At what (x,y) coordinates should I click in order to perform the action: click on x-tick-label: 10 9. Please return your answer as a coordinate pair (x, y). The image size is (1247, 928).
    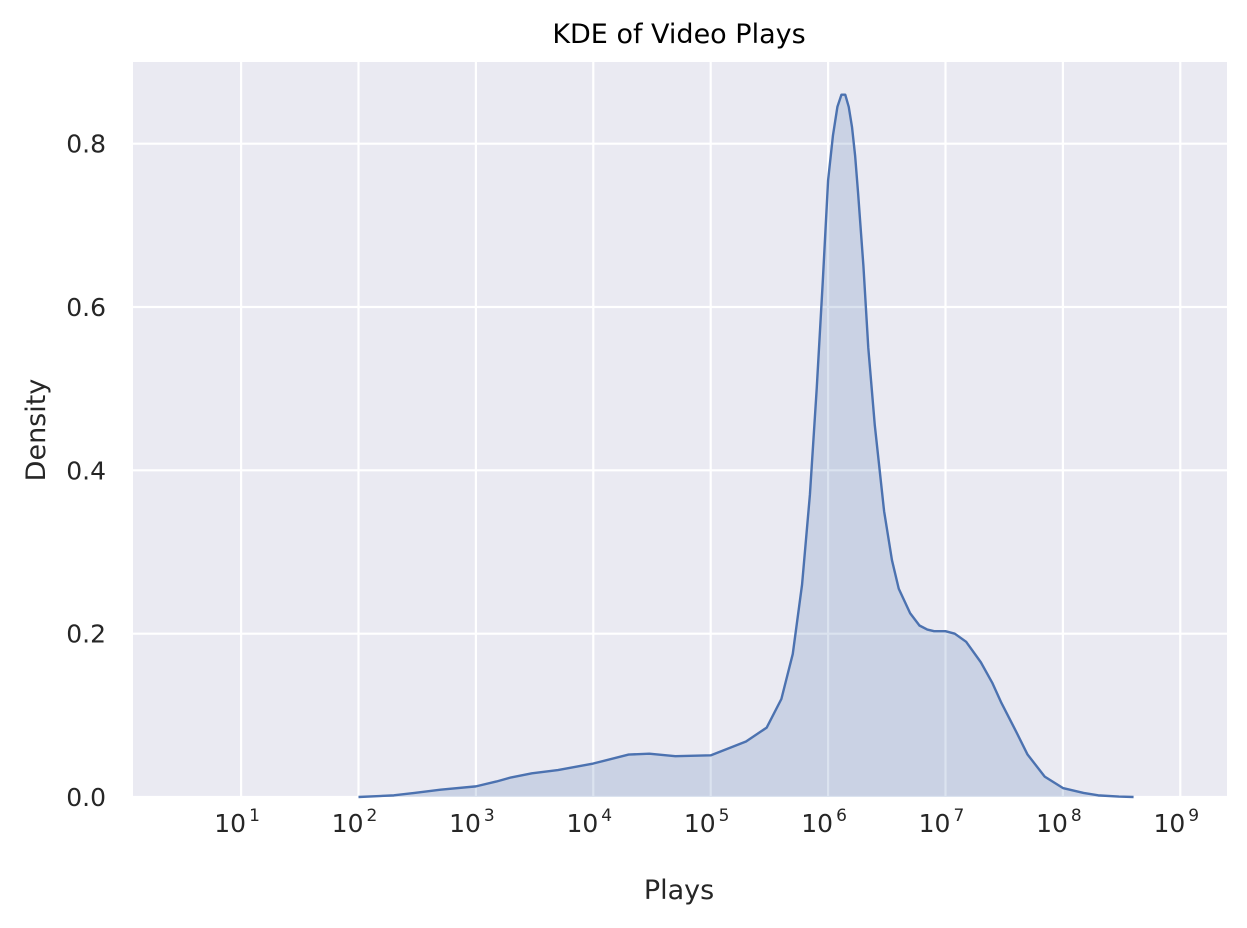
    Looking at the image, I should click on (1176, 822).